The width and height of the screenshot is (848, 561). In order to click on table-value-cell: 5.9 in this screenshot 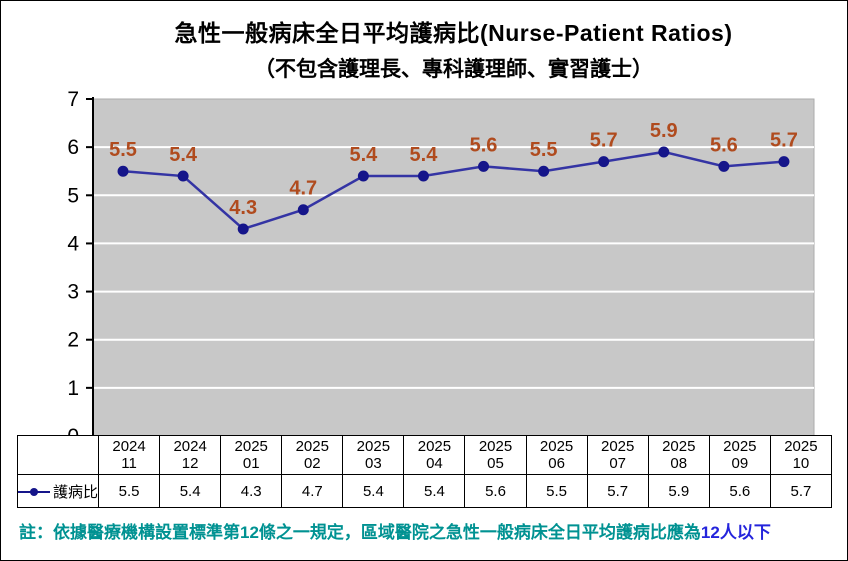, I will do `click(678, 491)`.